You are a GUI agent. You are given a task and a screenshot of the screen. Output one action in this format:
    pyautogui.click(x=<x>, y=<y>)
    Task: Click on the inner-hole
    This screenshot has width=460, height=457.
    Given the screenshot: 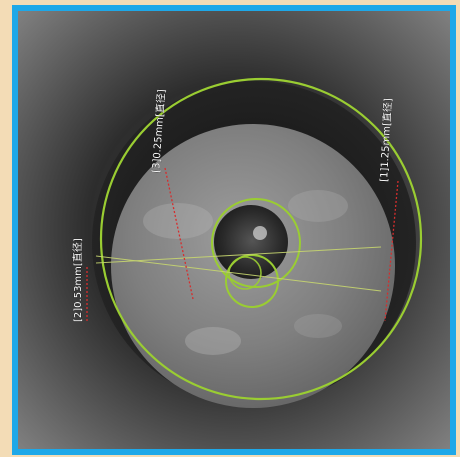 What is the action you would take?
    pyautogui.click(x=251, y=242)
    